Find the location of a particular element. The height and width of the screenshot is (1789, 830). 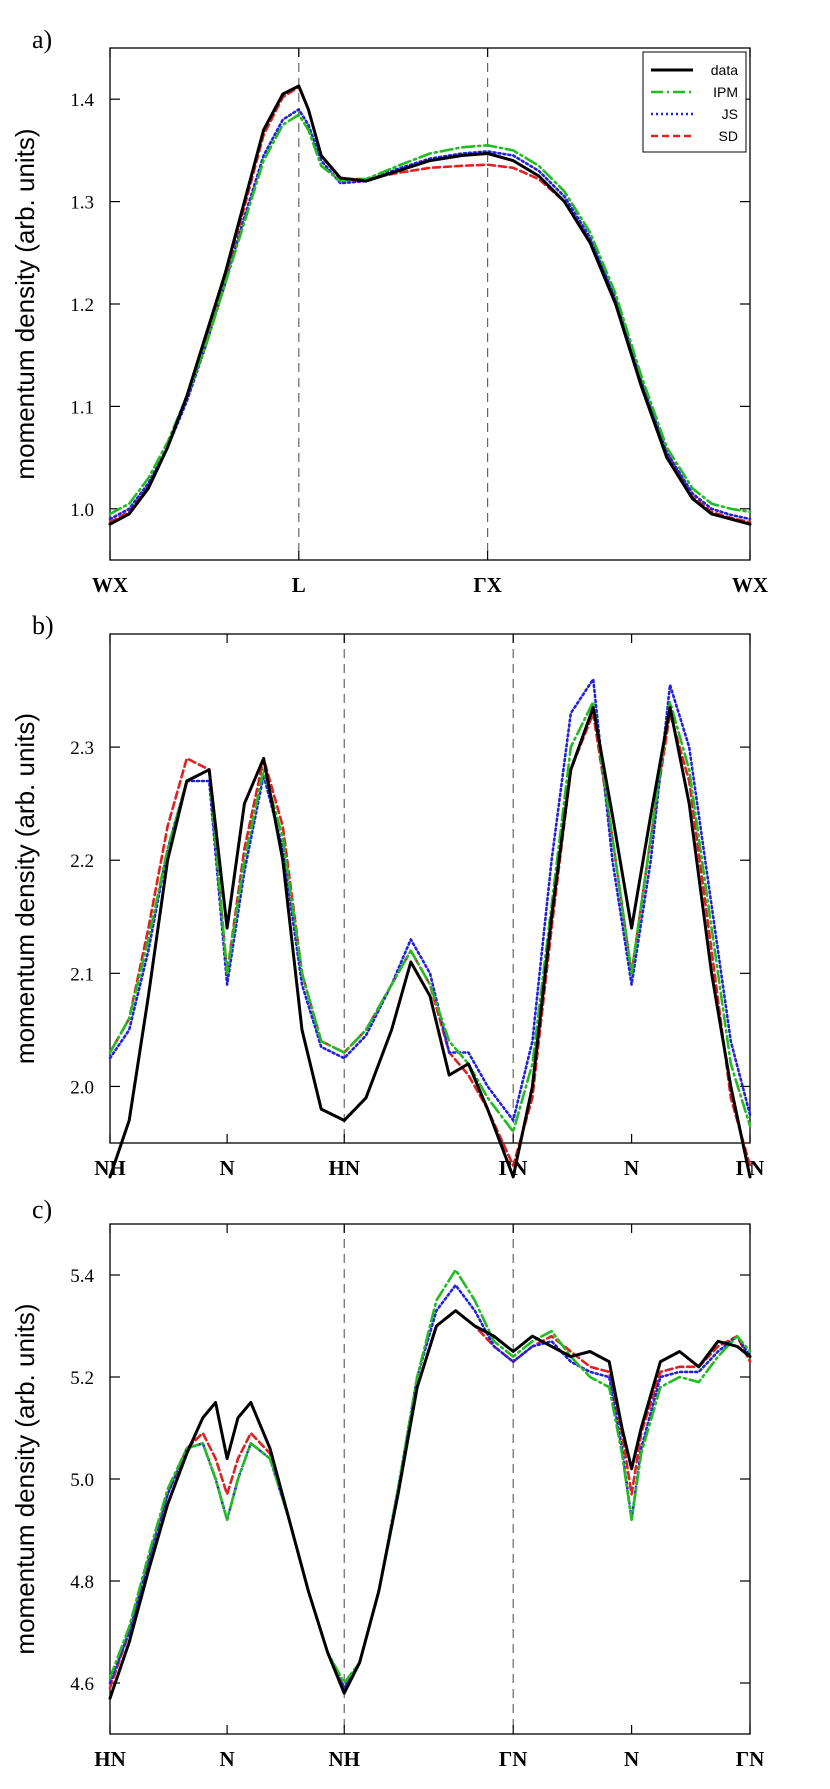

ytick-label: 2.2 is located at coordinates (82, 861).